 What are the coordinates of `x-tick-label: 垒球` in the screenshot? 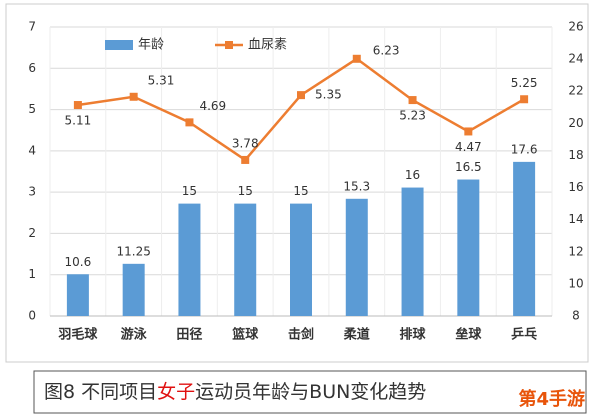 It's located at (468, 335).